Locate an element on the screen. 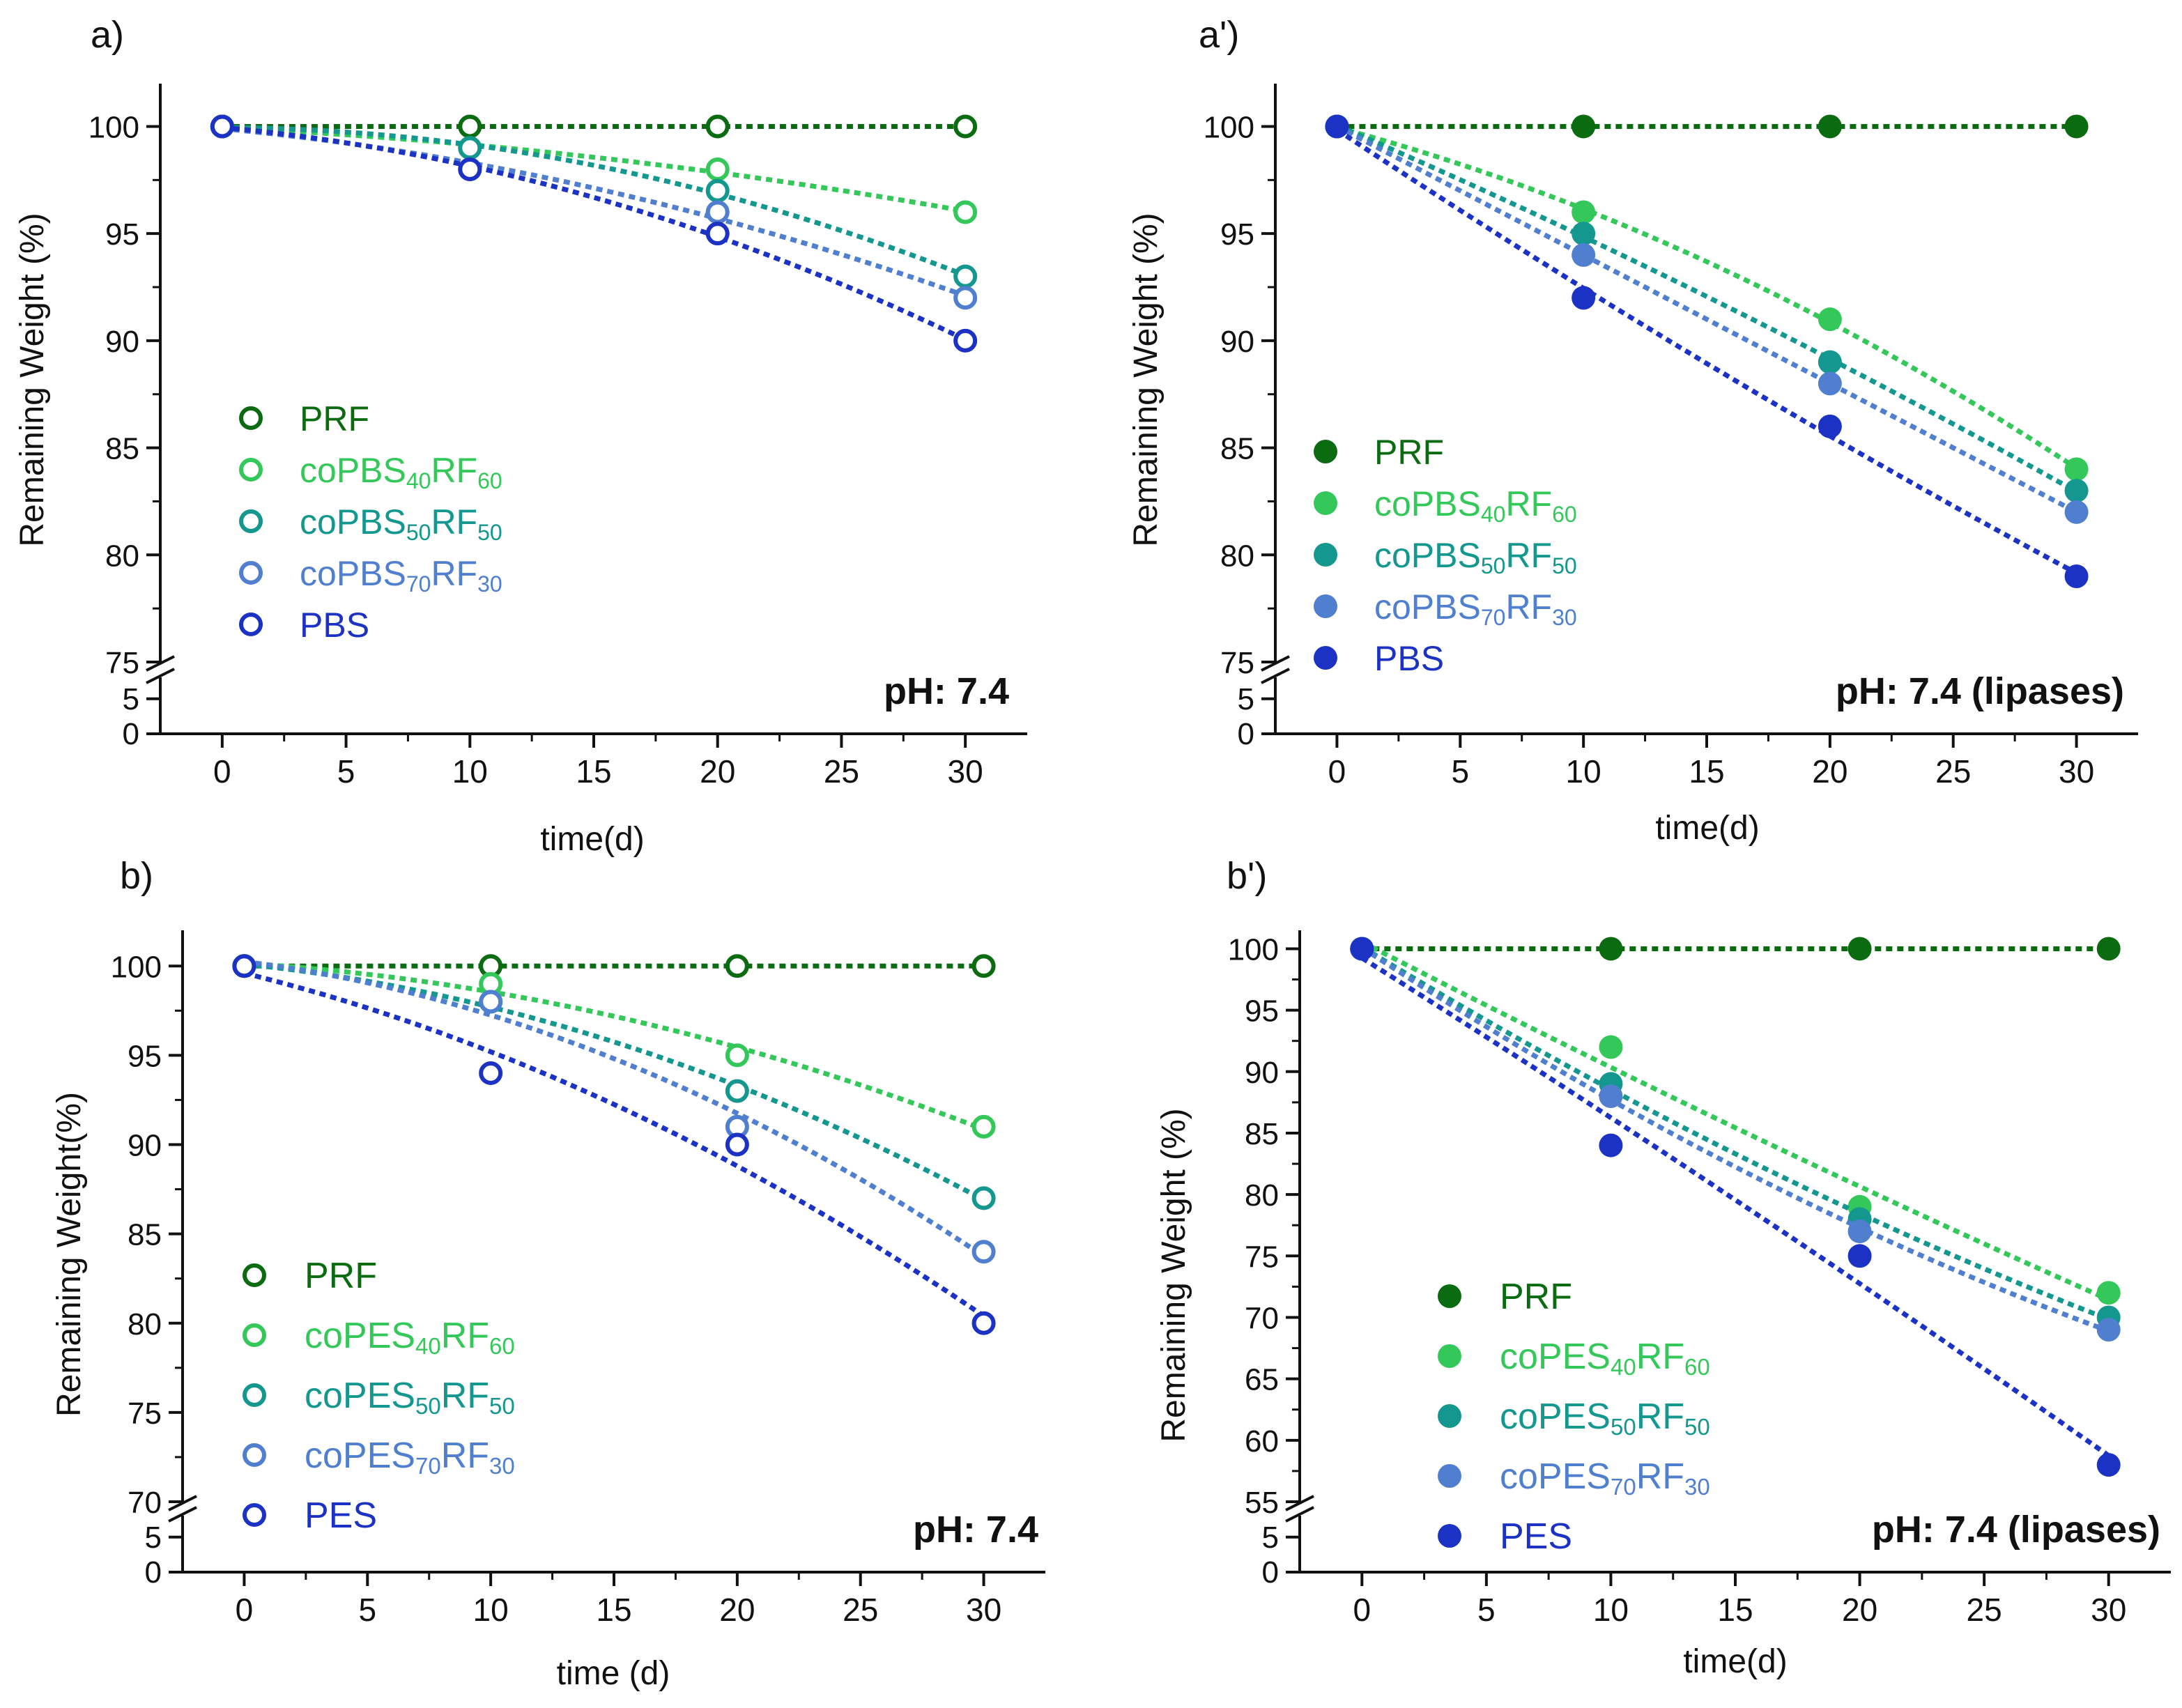 The image size is (2182, 1708). panel-label: a') is located at coordinates (1219, 35).